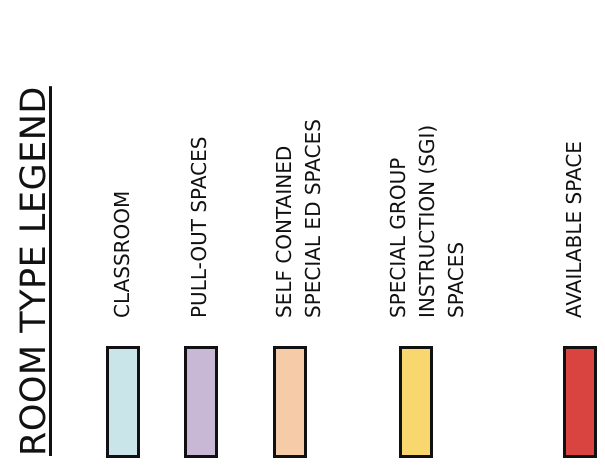 The width and height of the screenshot is (605, 465). I want to click on legend-label-special-group-instruction: SPECIAL GROUP INSTRUCTION (SGI) SPACES, so click(427, 221).